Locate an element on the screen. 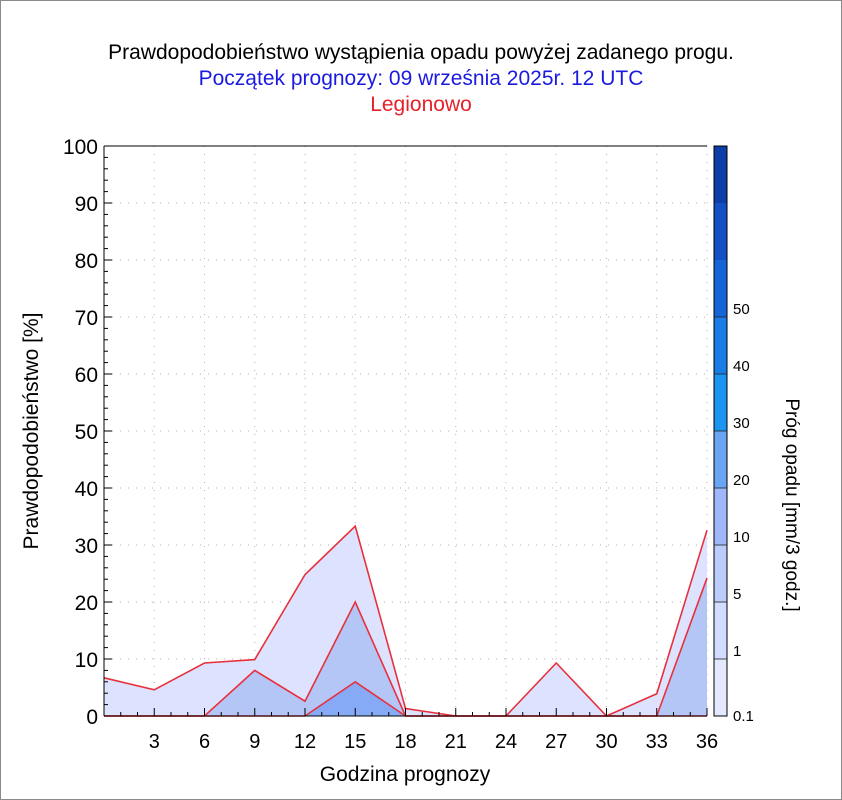  colorbar-label: Próg opadu [mm/3 godz.] is located at coordinates (791, 504).